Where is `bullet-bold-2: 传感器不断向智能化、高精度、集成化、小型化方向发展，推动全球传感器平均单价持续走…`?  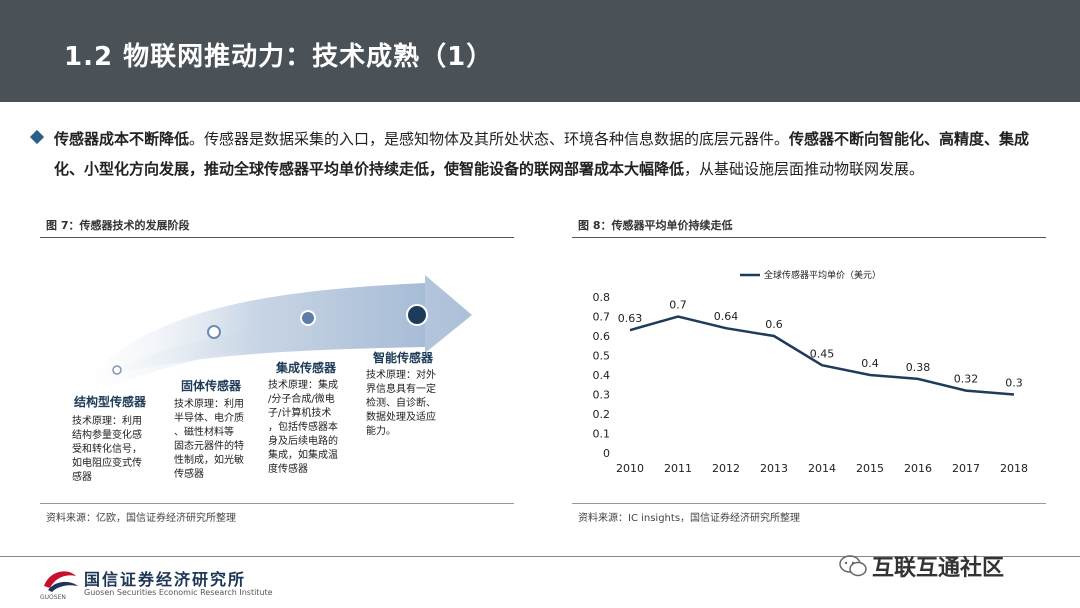
bullet-bold-2: 传感器不断向智能化、高精度、集成化、小型化方向发展，推动全球传感器平均单价持续走… is located at coordinates (542, 154).